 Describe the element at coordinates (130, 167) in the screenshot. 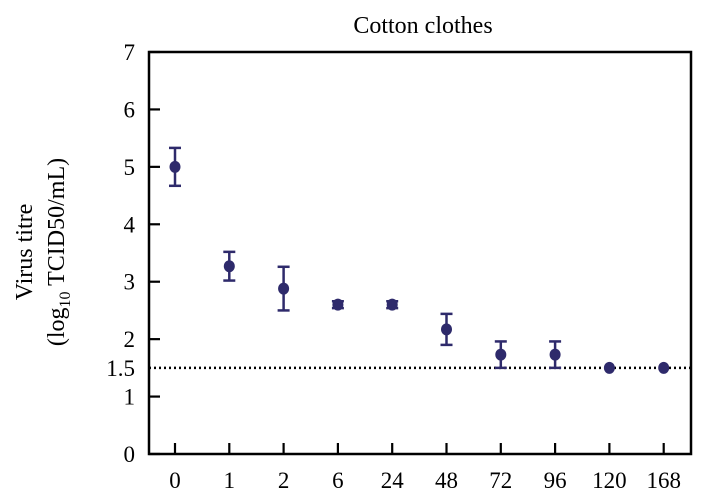

I see `y-tick-label: 5` at that location.